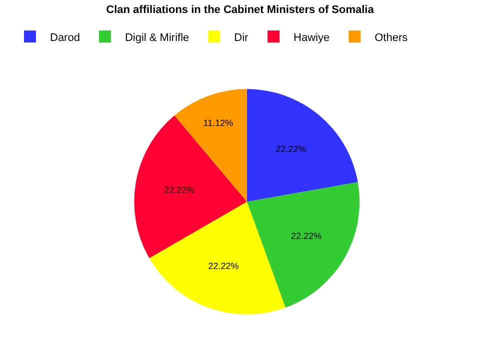 The height and width of the screenshot is (353, 480). Describe the element at coordinates (218, 123) in the screenshot. I see `data-label: 11.12%` at that location.